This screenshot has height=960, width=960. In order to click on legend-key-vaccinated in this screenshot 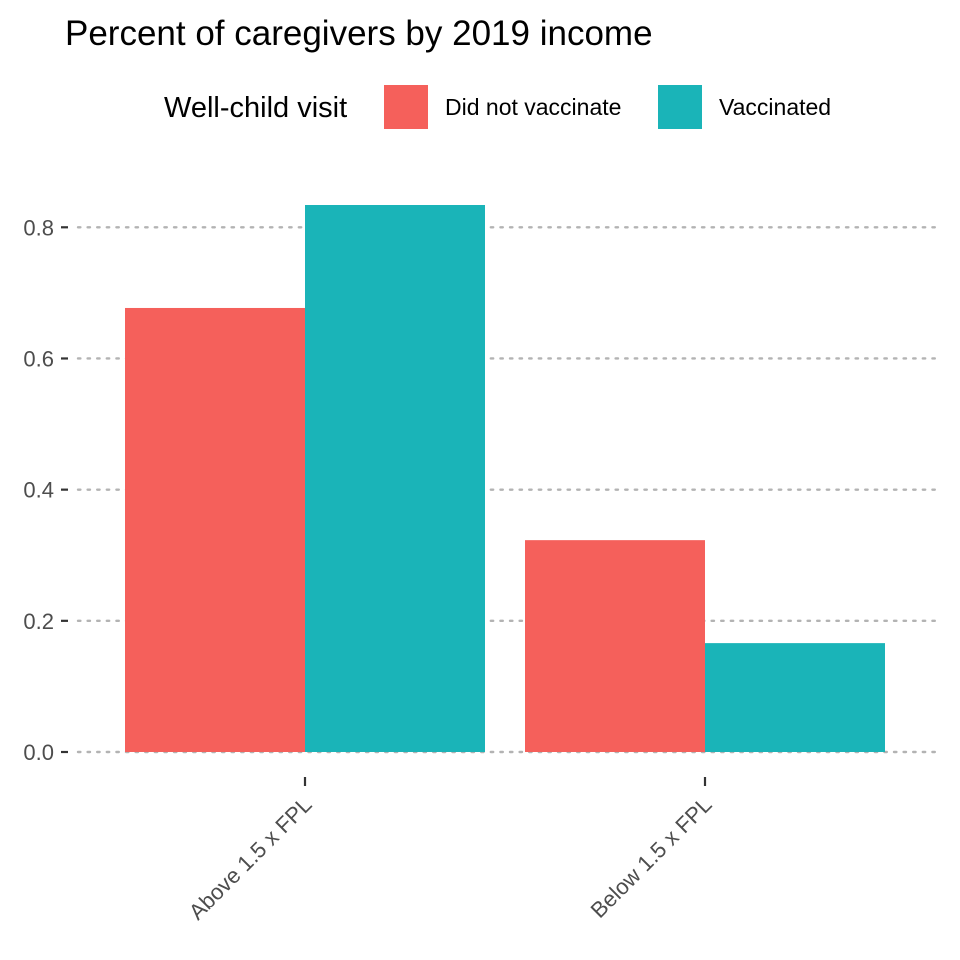, I will do `click(680, 107)`.